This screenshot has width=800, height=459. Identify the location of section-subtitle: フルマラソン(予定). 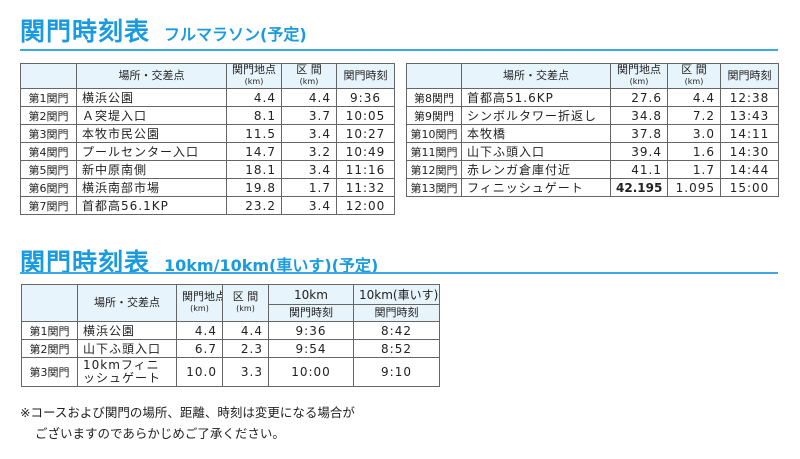
(235, 34).